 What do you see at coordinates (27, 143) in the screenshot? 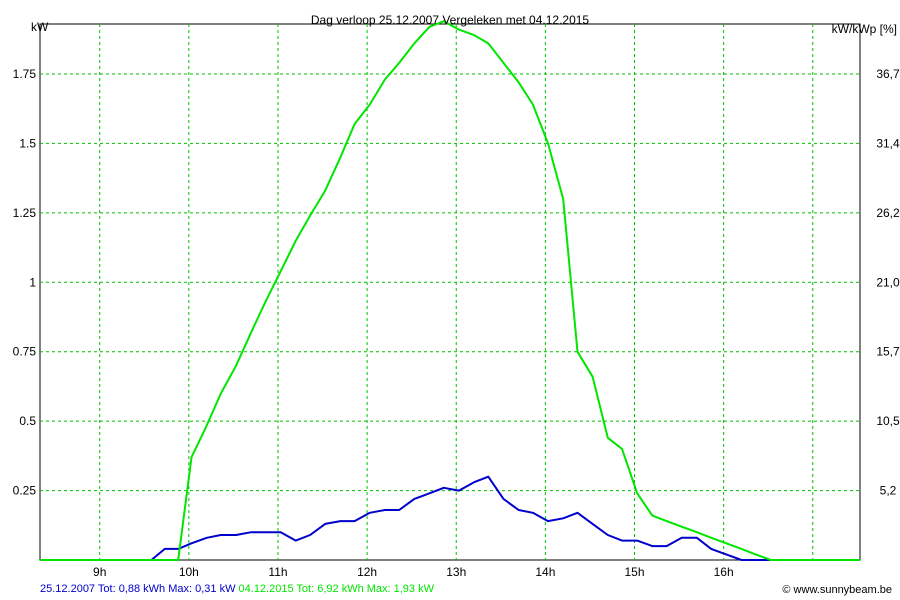
I see `y-tick-label-left: 1.5` at bounding box center [27, 143].